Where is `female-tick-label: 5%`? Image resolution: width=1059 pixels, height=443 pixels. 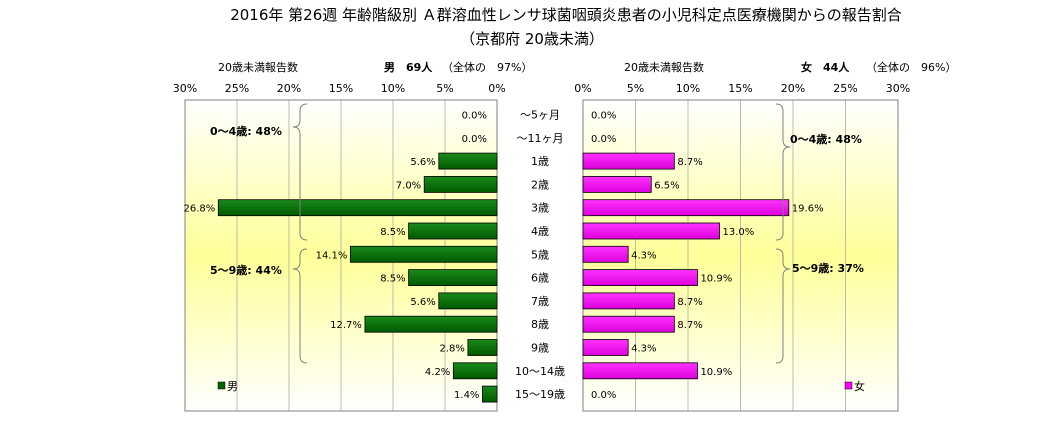
female-tick-label: 5% is located at coordinates (635, 88).